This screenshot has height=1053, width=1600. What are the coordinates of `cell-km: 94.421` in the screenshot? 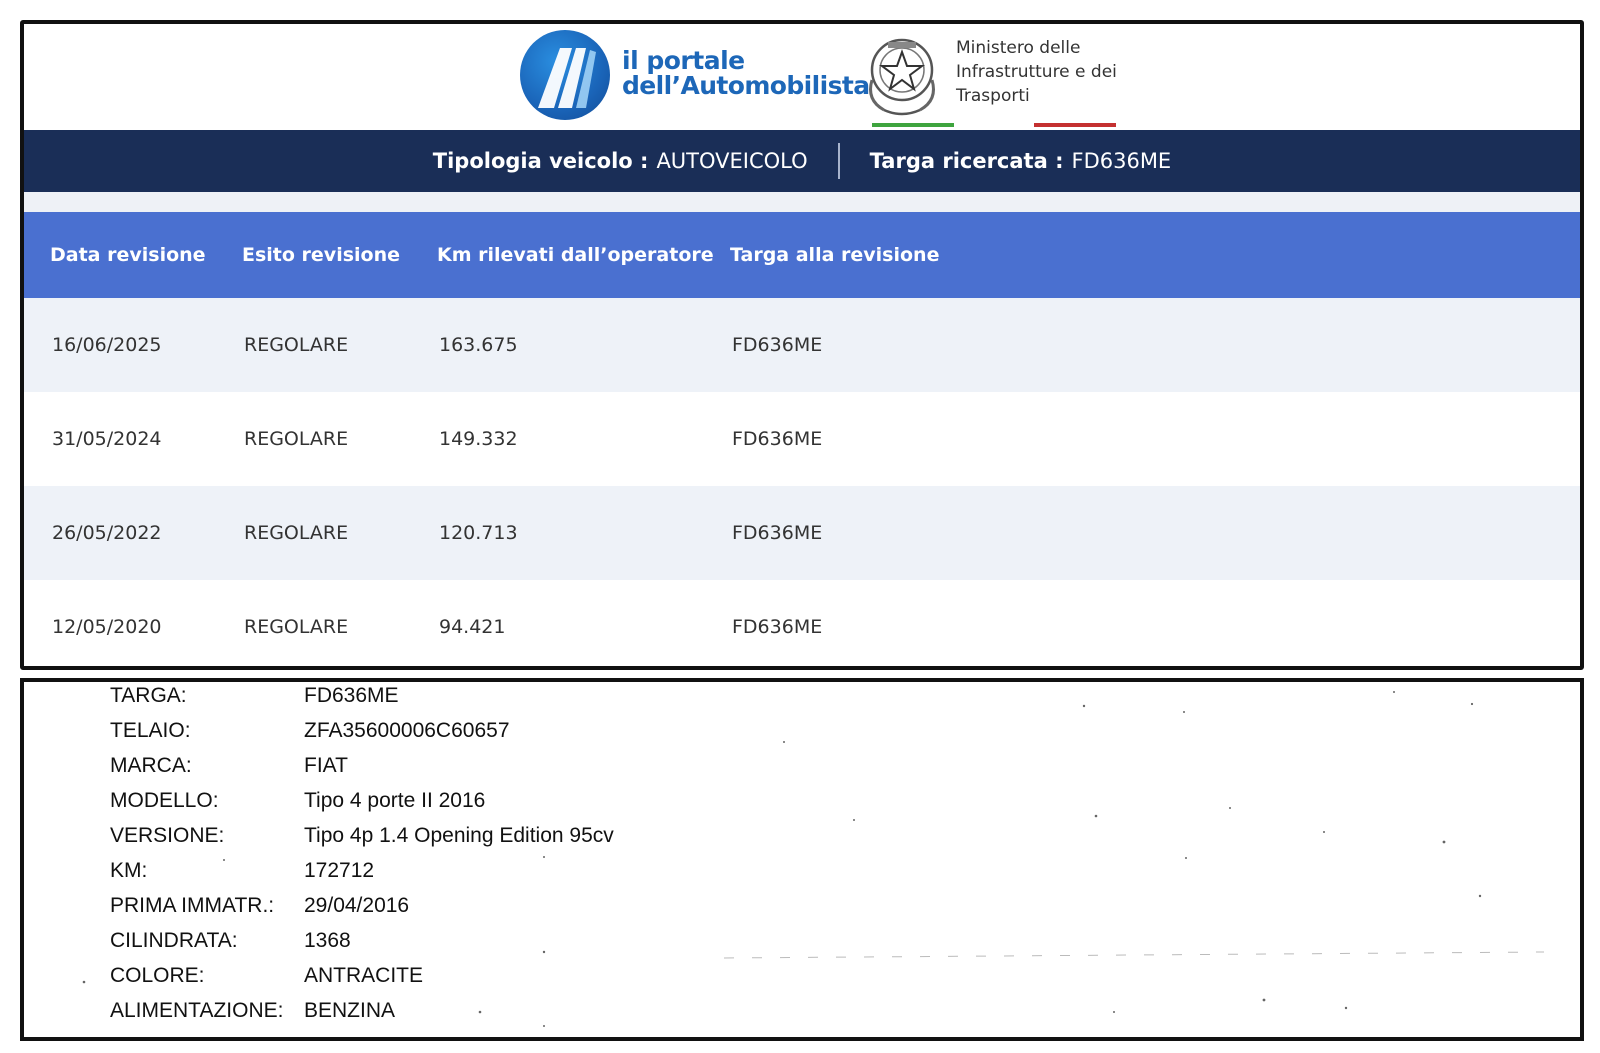 It's located at (472, 627).